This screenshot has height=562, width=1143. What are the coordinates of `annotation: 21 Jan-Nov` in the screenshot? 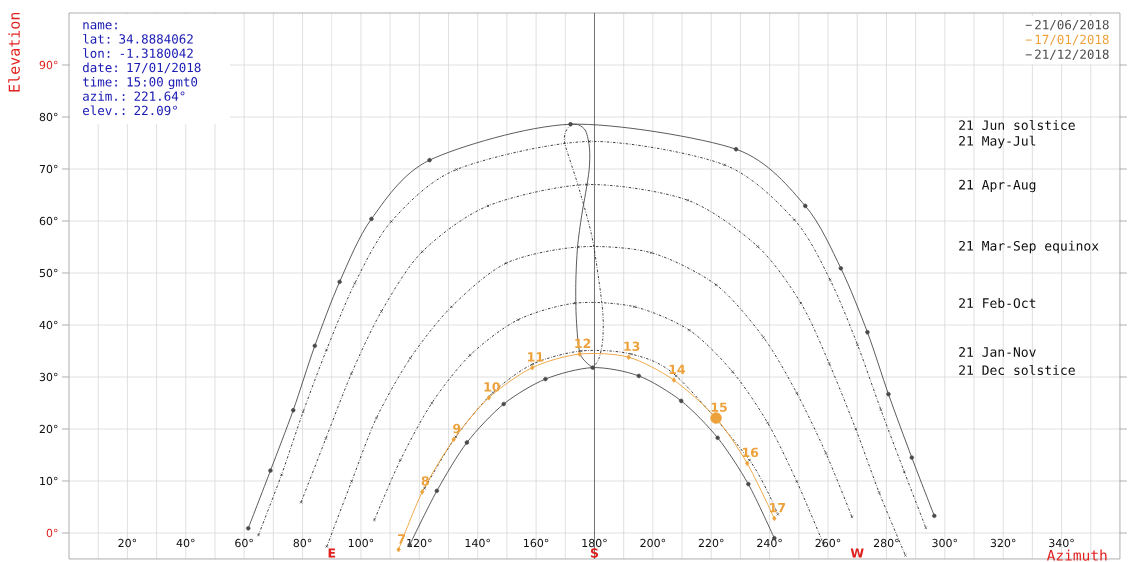 It's located at (997, 352).